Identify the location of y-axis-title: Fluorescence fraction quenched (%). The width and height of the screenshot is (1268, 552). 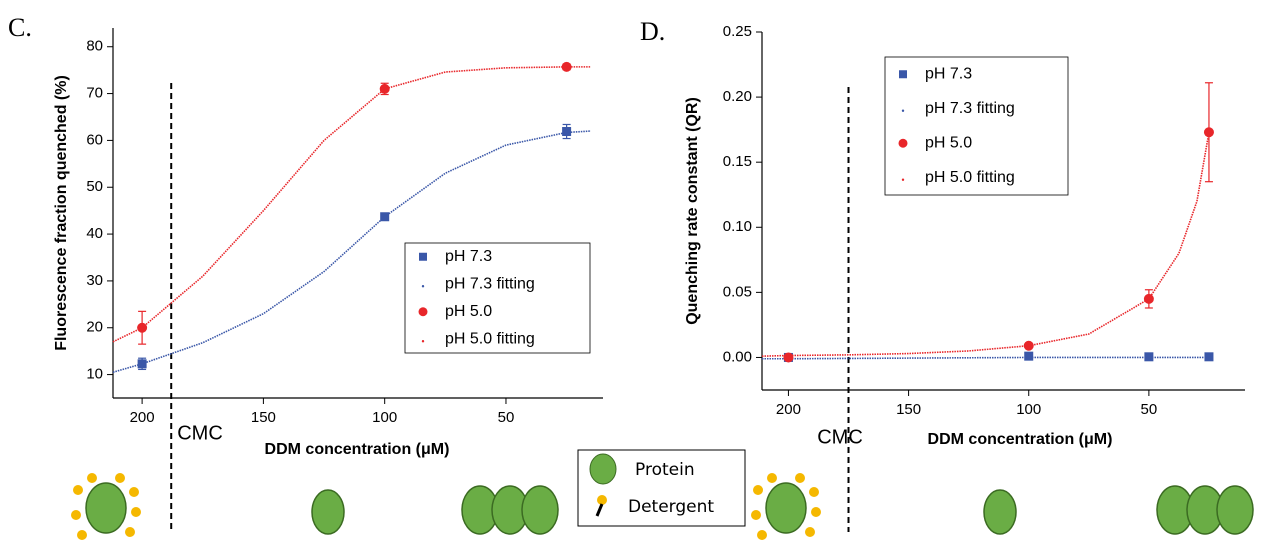
(61, 213).